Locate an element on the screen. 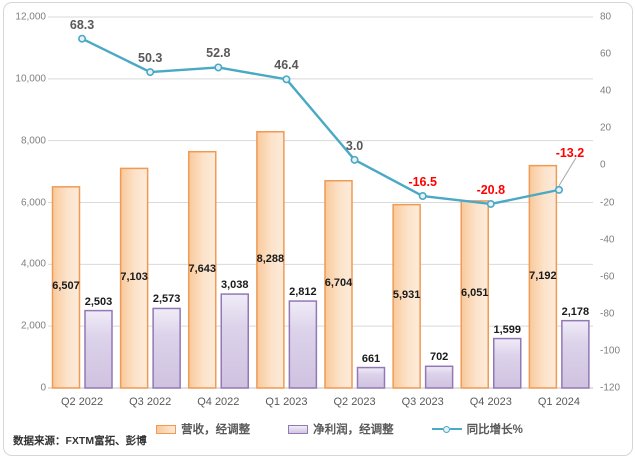 Image resolution: width=635 pixels, height=469 pixels. y-axis-label-right: -60 is located at coordinates (607, 277).